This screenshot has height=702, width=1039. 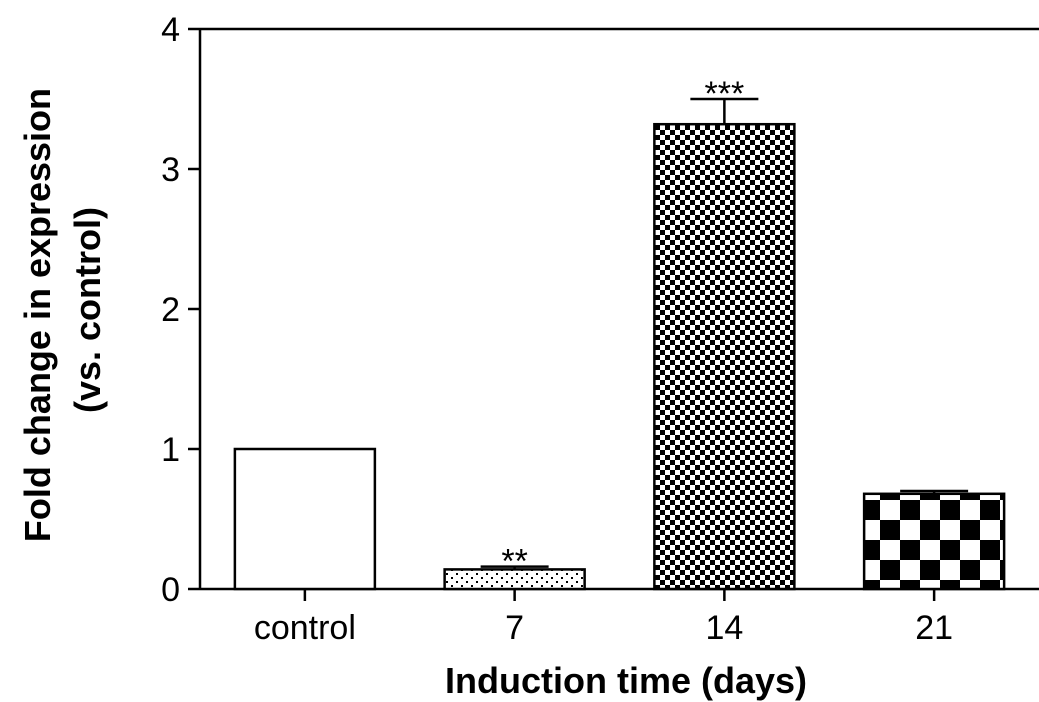 What do you see at coordinates (170, 30) in the screenshot?
I see `y-tick-label: 4` at bounding box center [170, 30].